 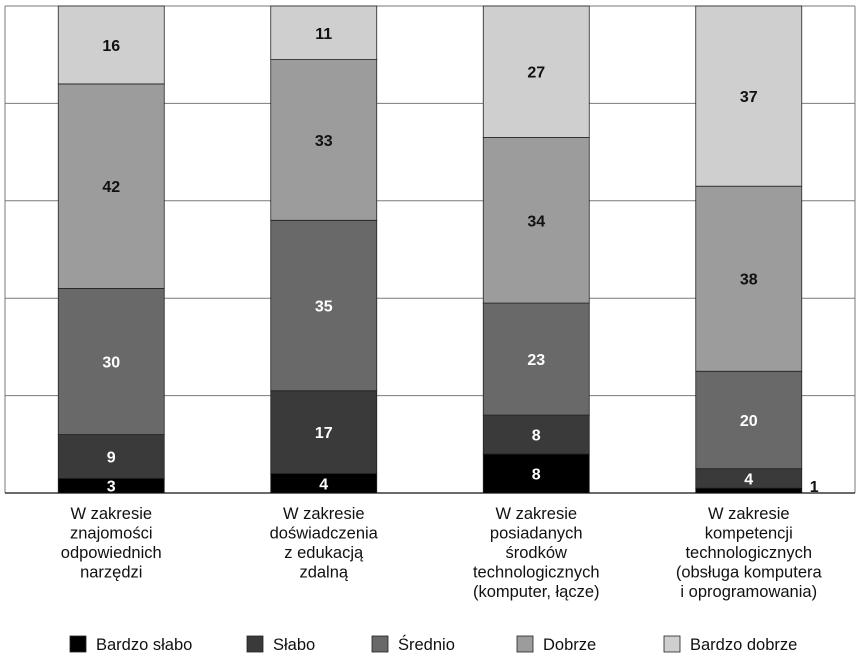 I want to click on data-label: 11, so click(x=323, y=34).